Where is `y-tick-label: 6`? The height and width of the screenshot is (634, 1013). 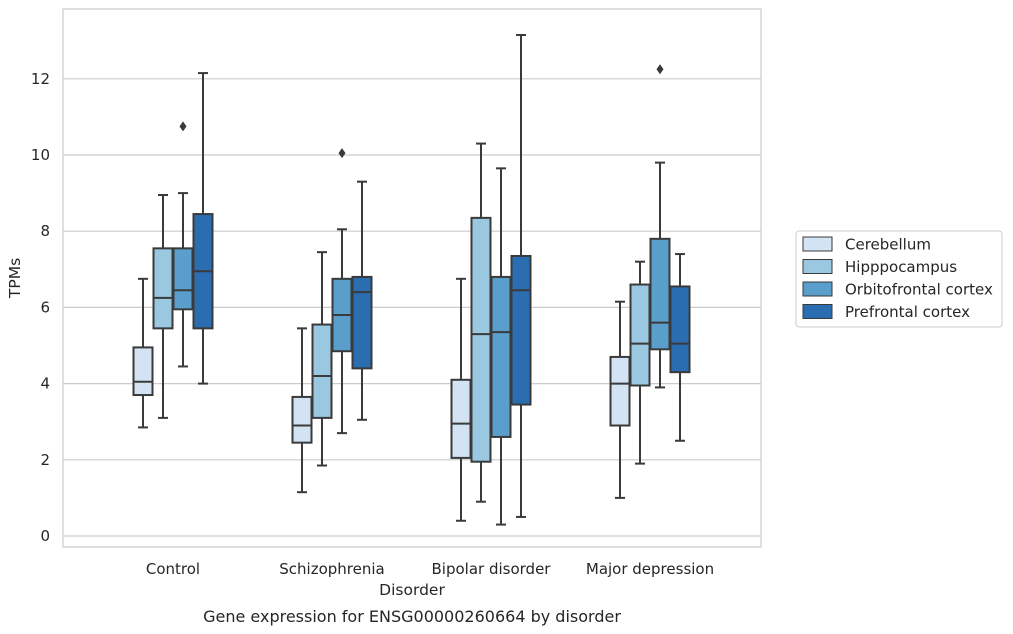 y-tick-label: 6 is located at coordinates (45, 307).